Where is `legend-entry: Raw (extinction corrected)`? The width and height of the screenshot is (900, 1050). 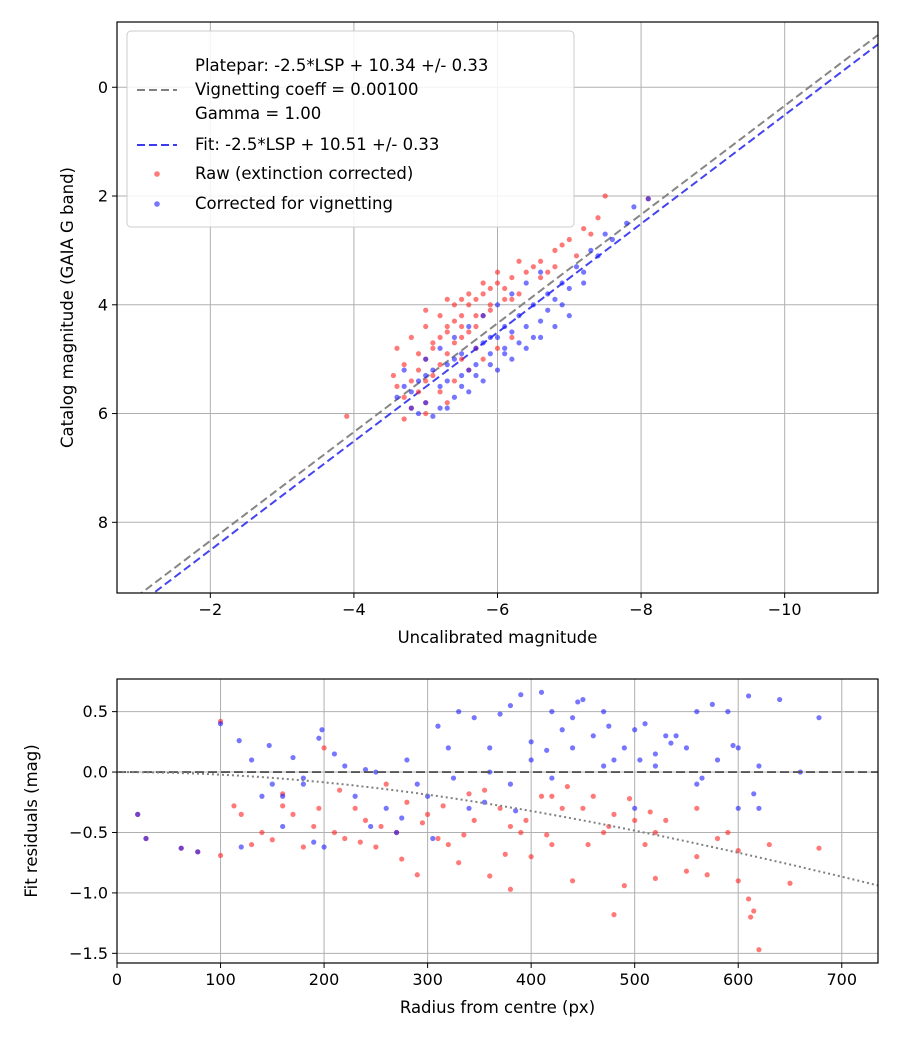
legend-entry: Raw (extinction corrected) is located at coordinates (304, 173).